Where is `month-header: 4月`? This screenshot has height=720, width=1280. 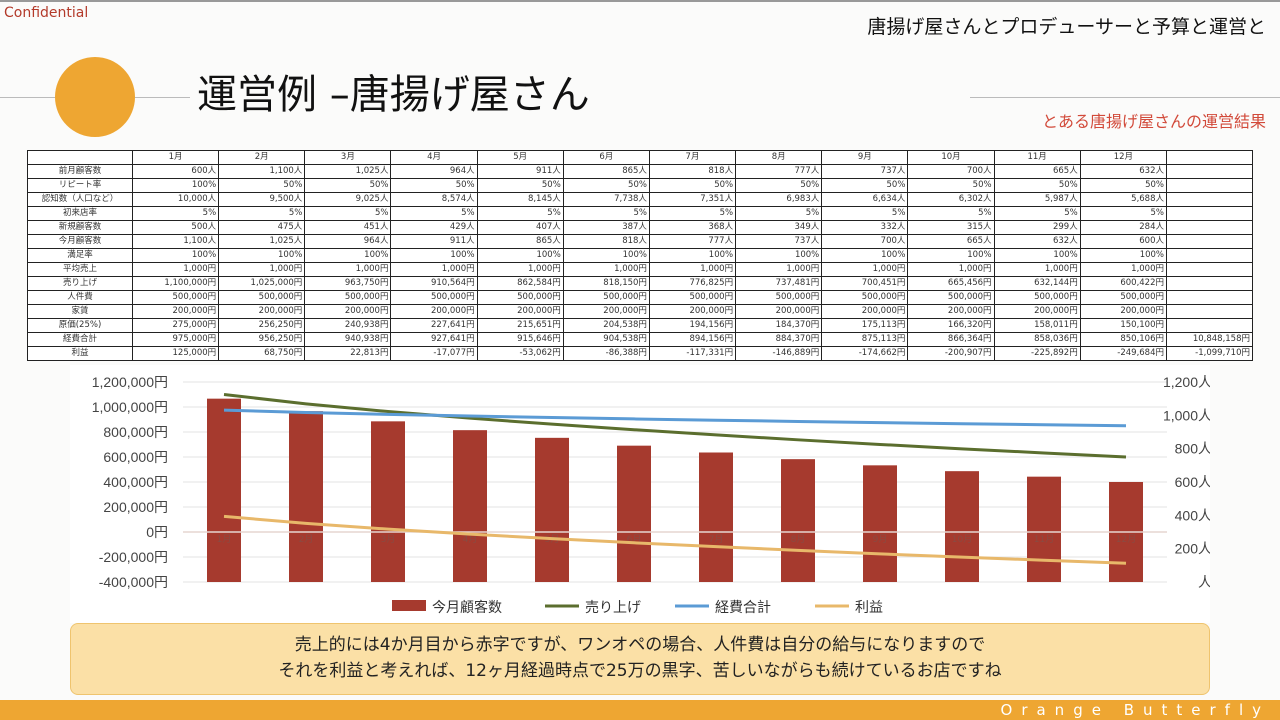 month-header: 4月 is located at coordinates (434, 157).